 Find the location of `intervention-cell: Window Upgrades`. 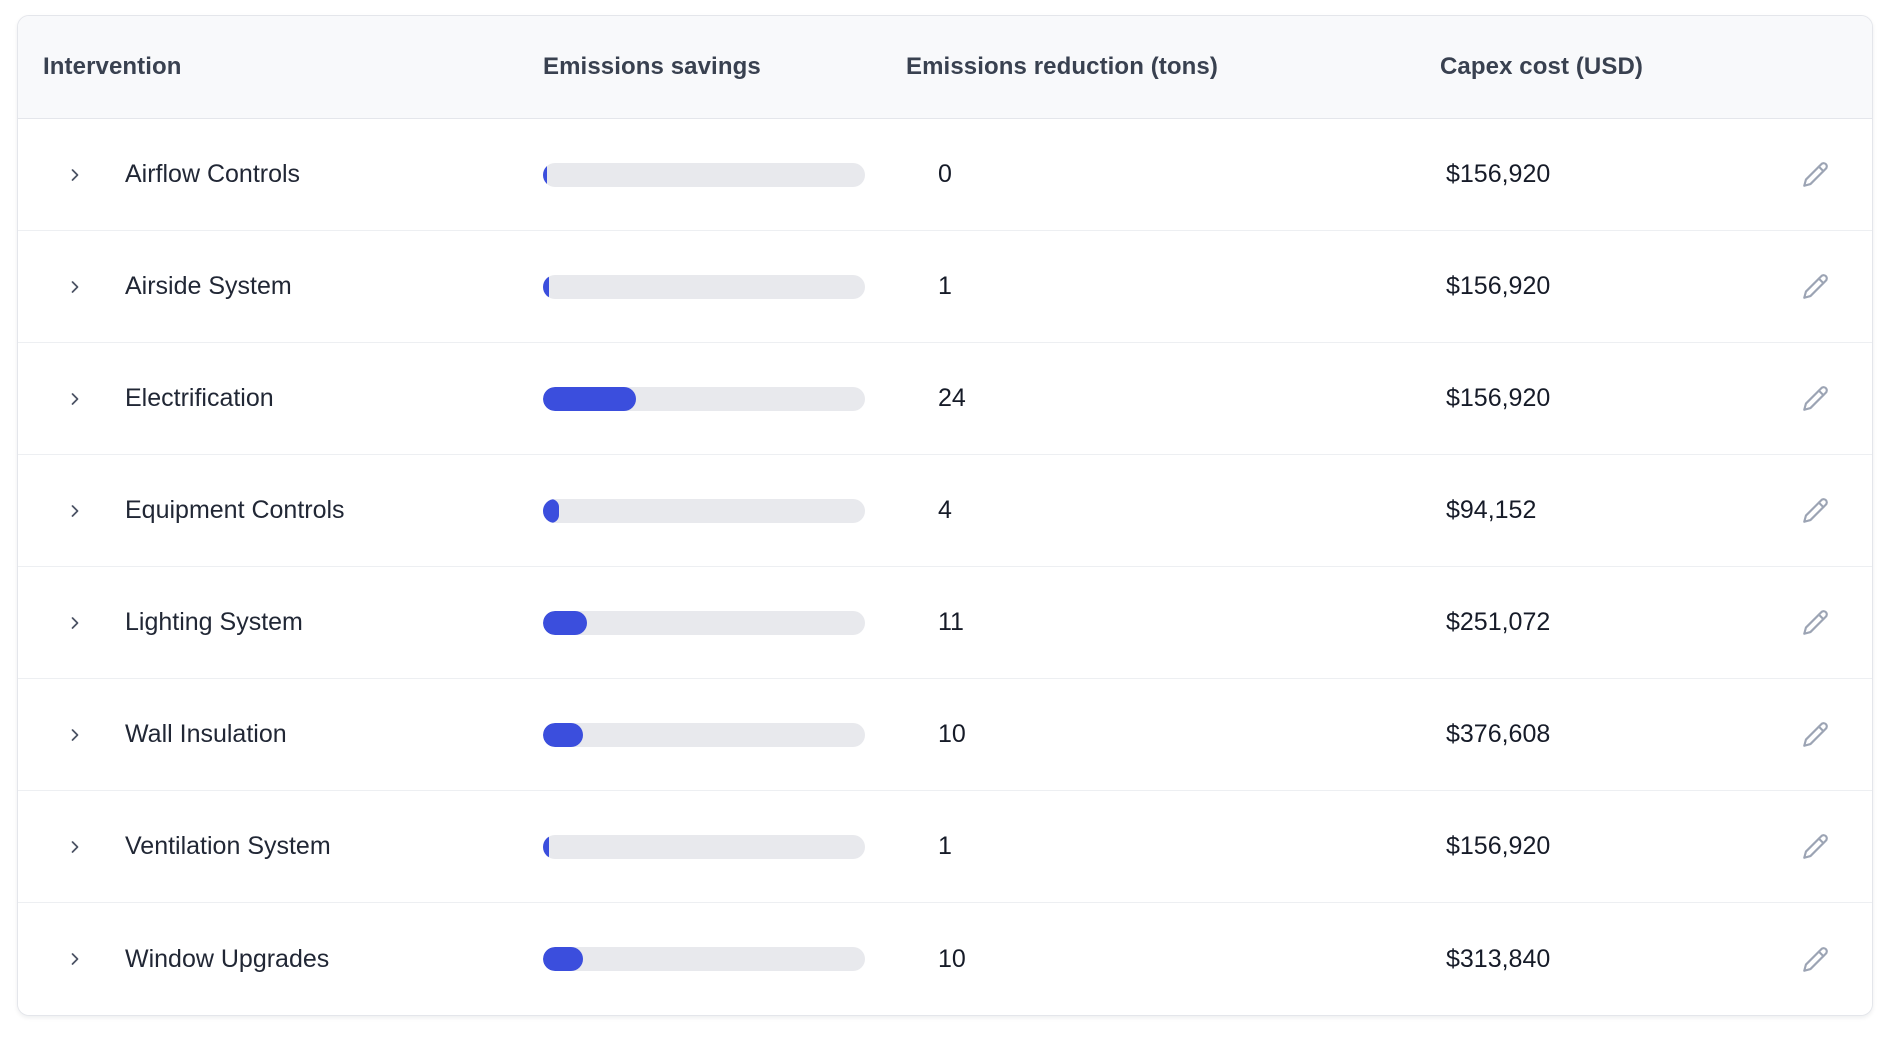

intervention-cell: Window Upgrades is located at coordinates (272, 959).